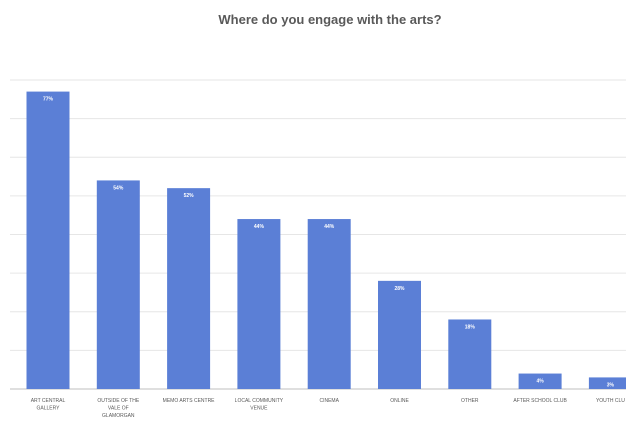  Describe the element at coordinates (399, 401) in the screenshot. I see `x-tick-label: ONLINE` at that location.